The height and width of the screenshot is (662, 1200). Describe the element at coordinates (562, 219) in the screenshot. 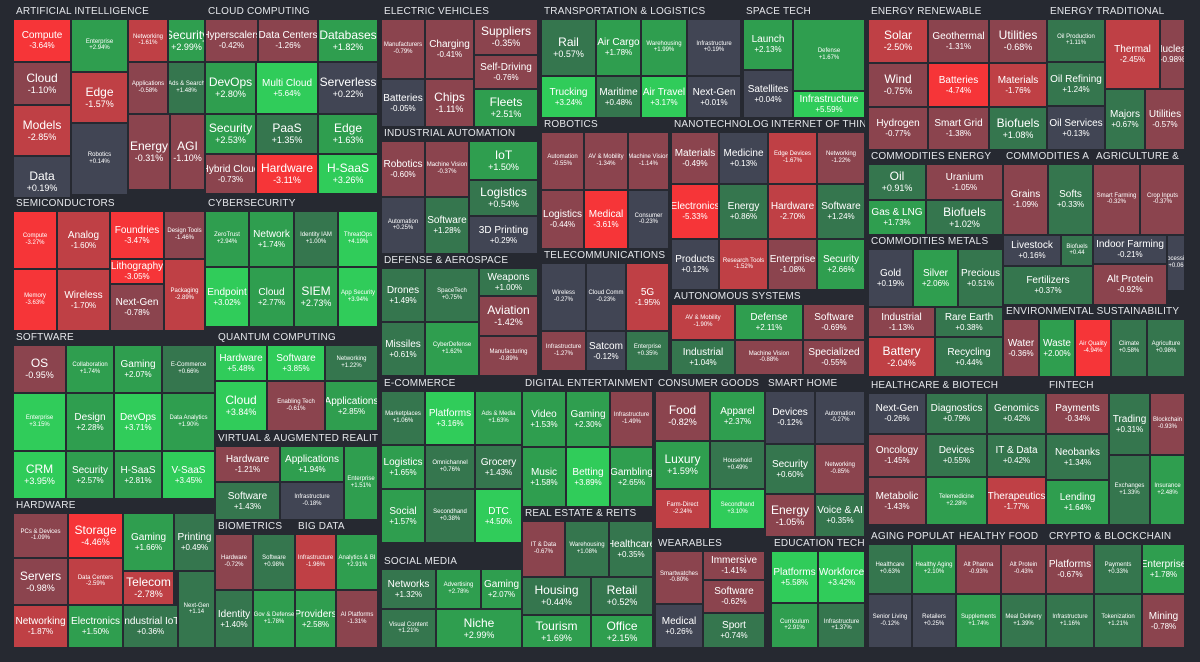

I see `tile-logistics: Logistics -0.44%` at that location.